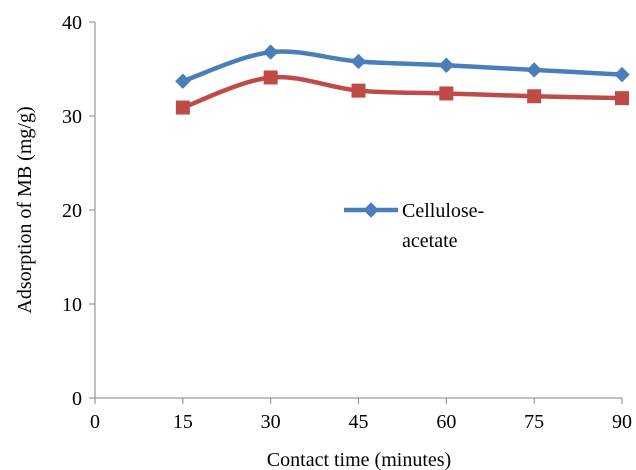  I want to click on y-tick-label: 20, so click(72, 211).